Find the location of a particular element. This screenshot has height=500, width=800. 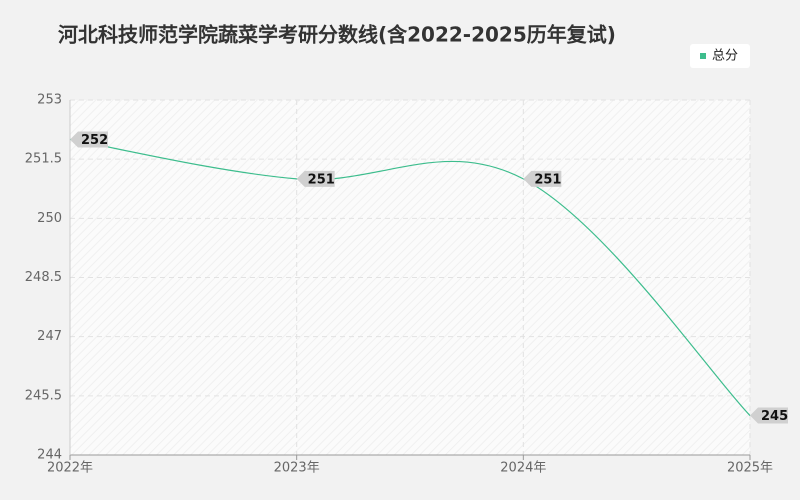

legend: 总分 is located at coordinates (720, 56).